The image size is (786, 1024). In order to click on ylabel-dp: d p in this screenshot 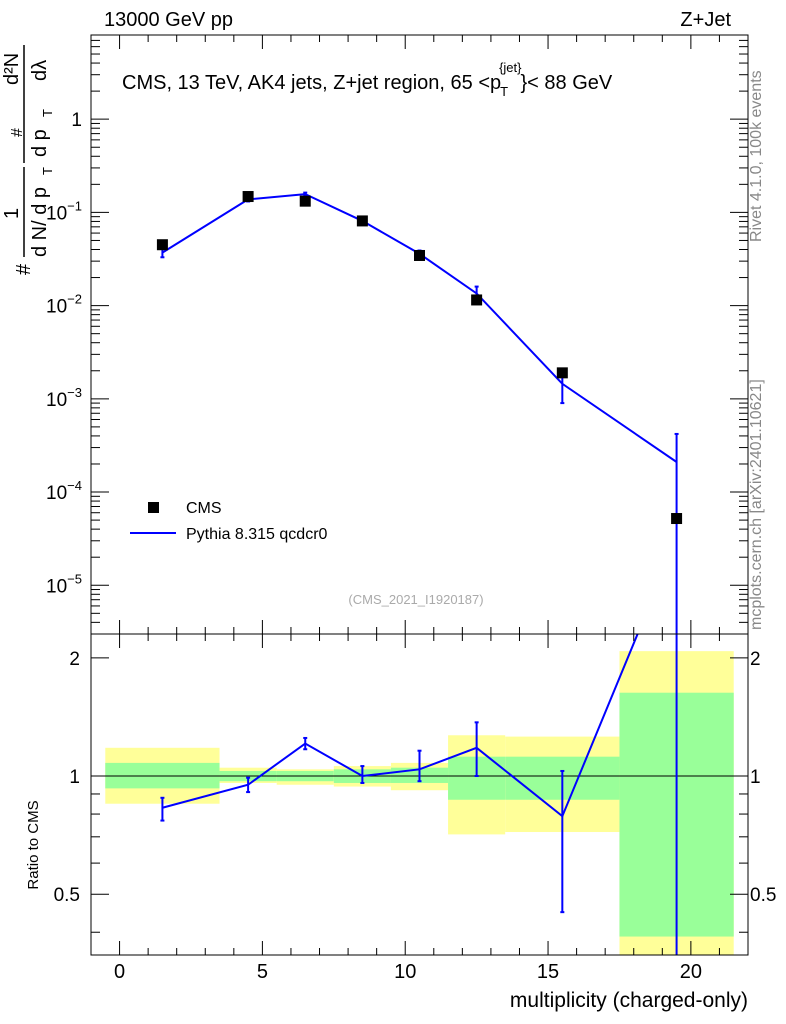, I will do `click(40, 143)`.